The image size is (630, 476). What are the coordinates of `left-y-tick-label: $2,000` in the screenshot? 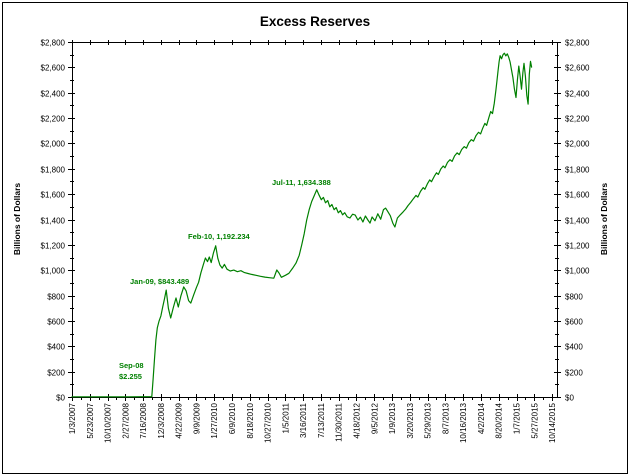 It's located at (53, 144).